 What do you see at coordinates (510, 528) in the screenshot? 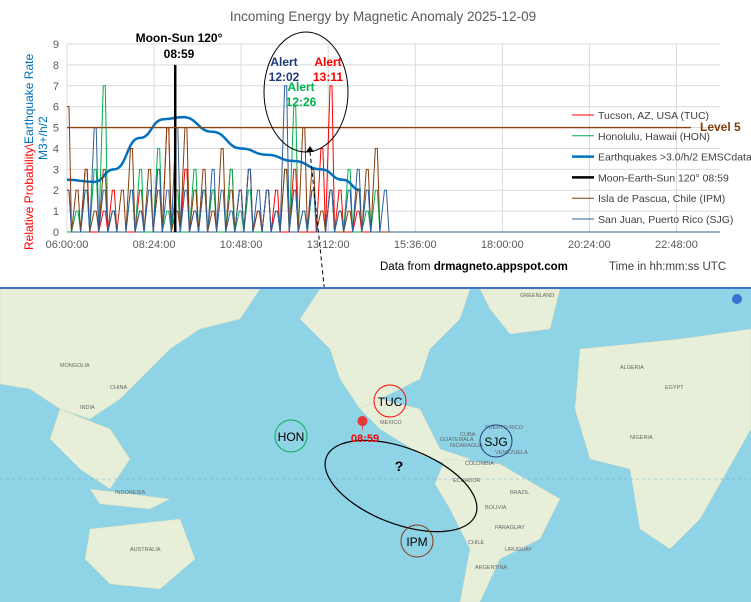
I see `country-label: PARAGUAY` at bounding box center [510, 528].